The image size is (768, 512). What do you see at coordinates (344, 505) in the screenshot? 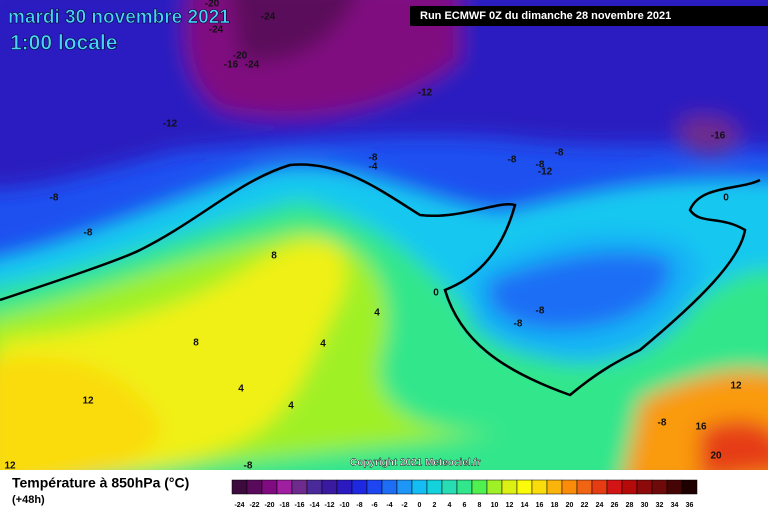
I see `scale-label: -10` at bounding box center [344, 505].